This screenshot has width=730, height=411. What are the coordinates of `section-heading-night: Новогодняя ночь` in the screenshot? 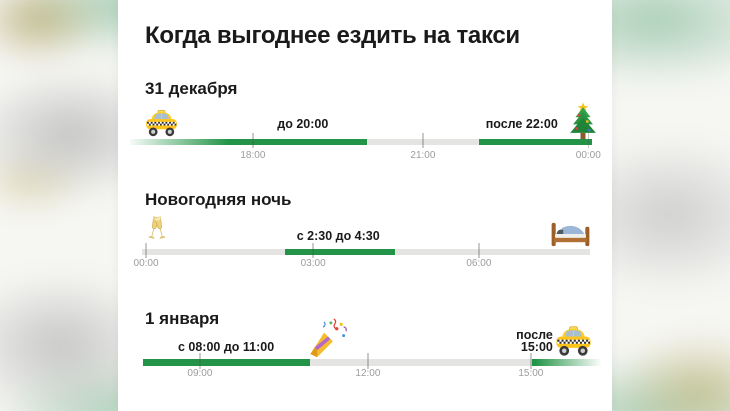 It's located at (218, 199).